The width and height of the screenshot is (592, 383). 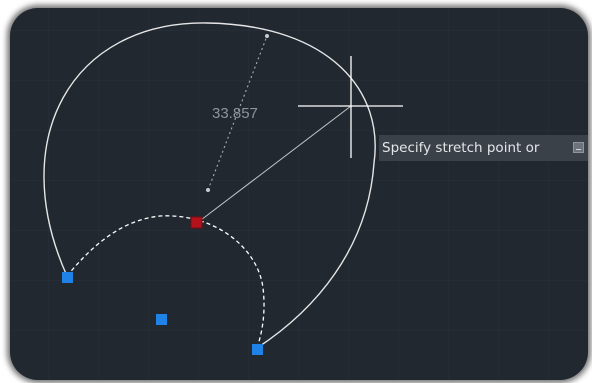 What do you see at coordinates (165, 282) in the screenshot?
I see `stretch-preview-arc` at bounding box center [165, 282].